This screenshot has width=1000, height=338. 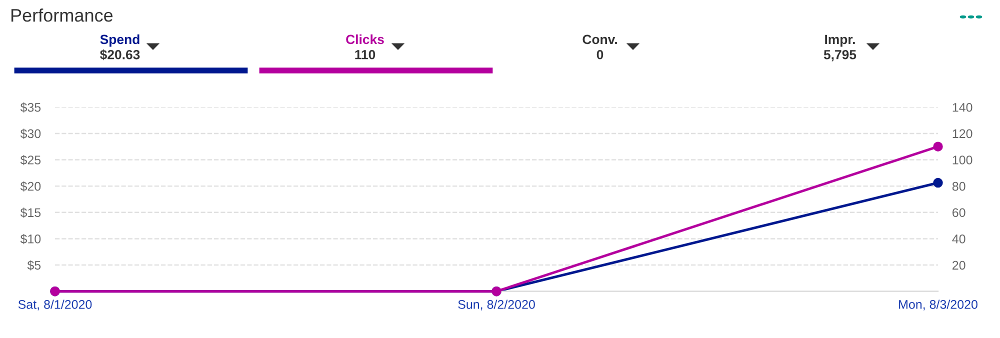 What do you see at coordinates (30, 160) in the screenshot?
I see `y-tick-label: $25` at bounding box center [30, 160].